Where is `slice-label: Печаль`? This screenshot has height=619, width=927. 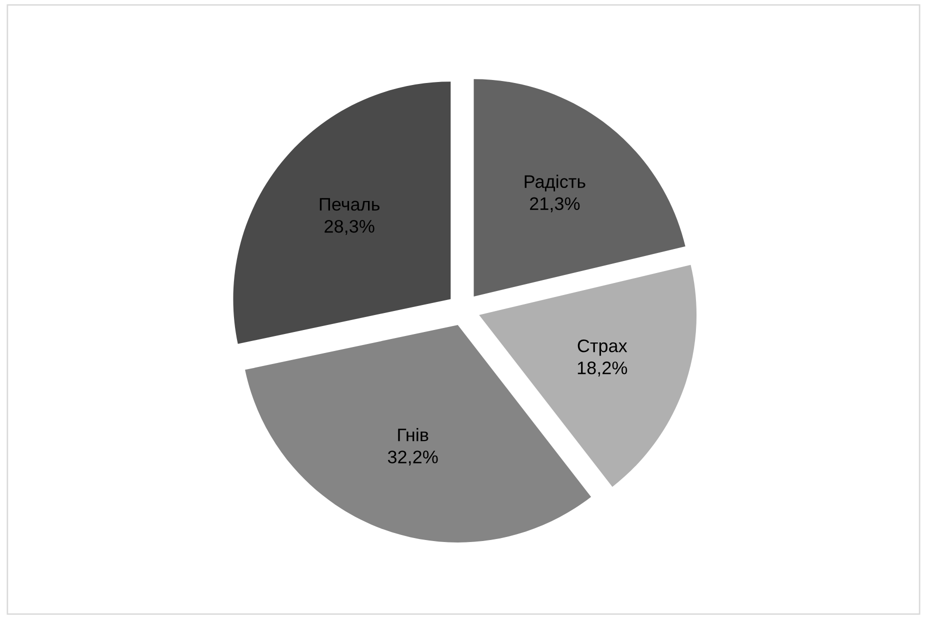 slice-label: Печаль is located at coordinates (350, 204).